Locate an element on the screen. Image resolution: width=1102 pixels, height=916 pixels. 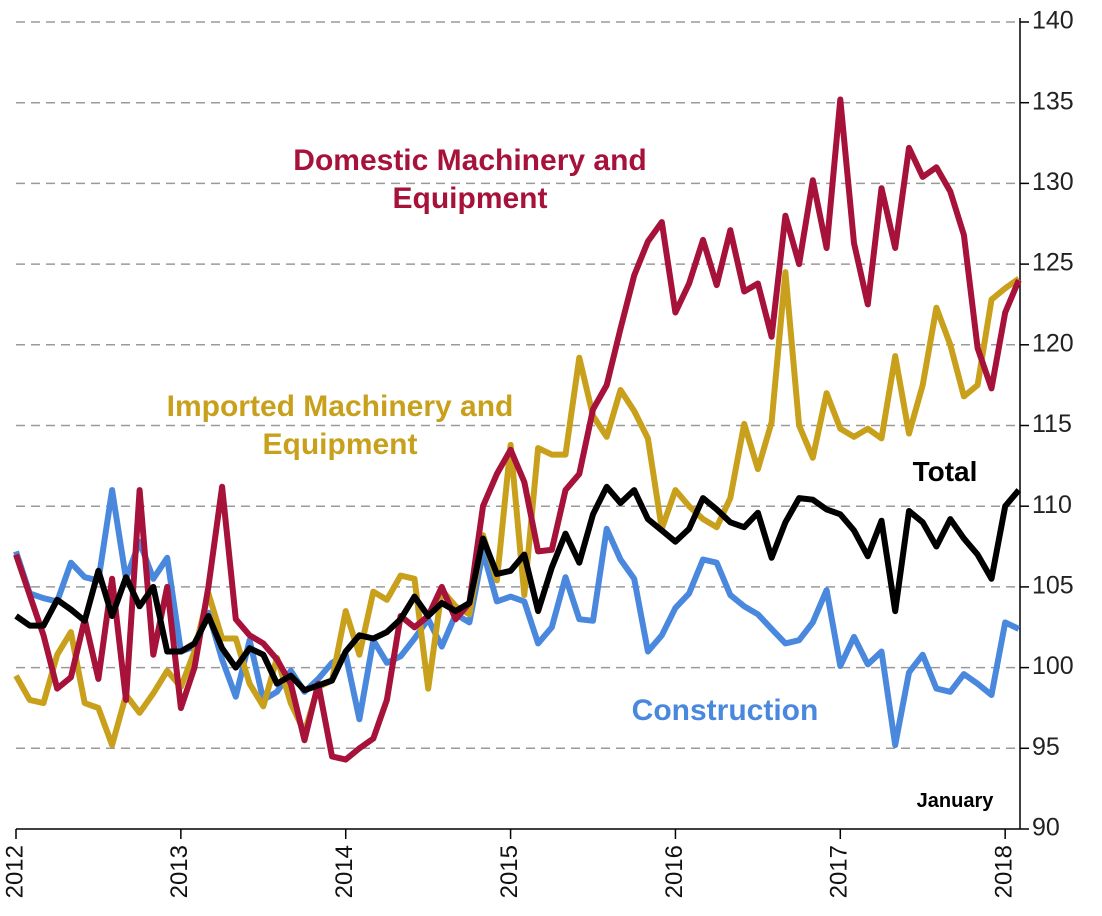
x-tick-label: 2015 is located at coordinates (509, 871).